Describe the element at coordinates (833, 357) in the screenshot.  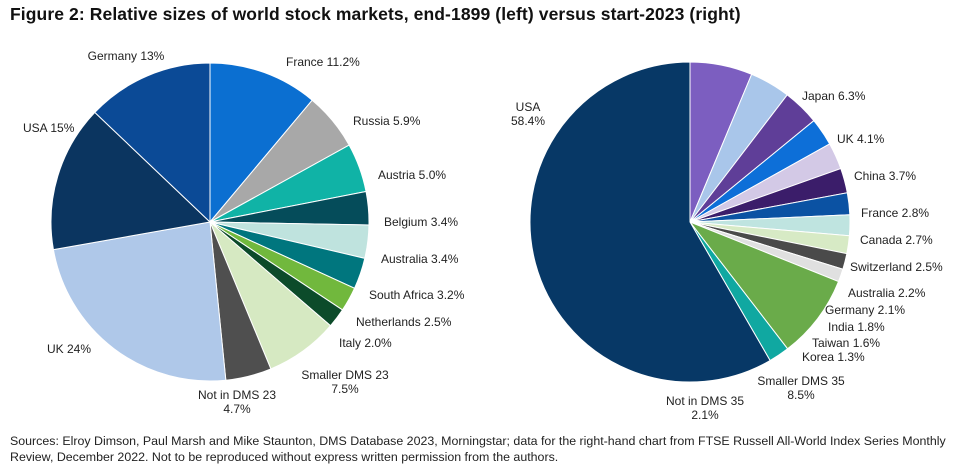
I see `slice-label-korea: Korea 1.3%` at that location.